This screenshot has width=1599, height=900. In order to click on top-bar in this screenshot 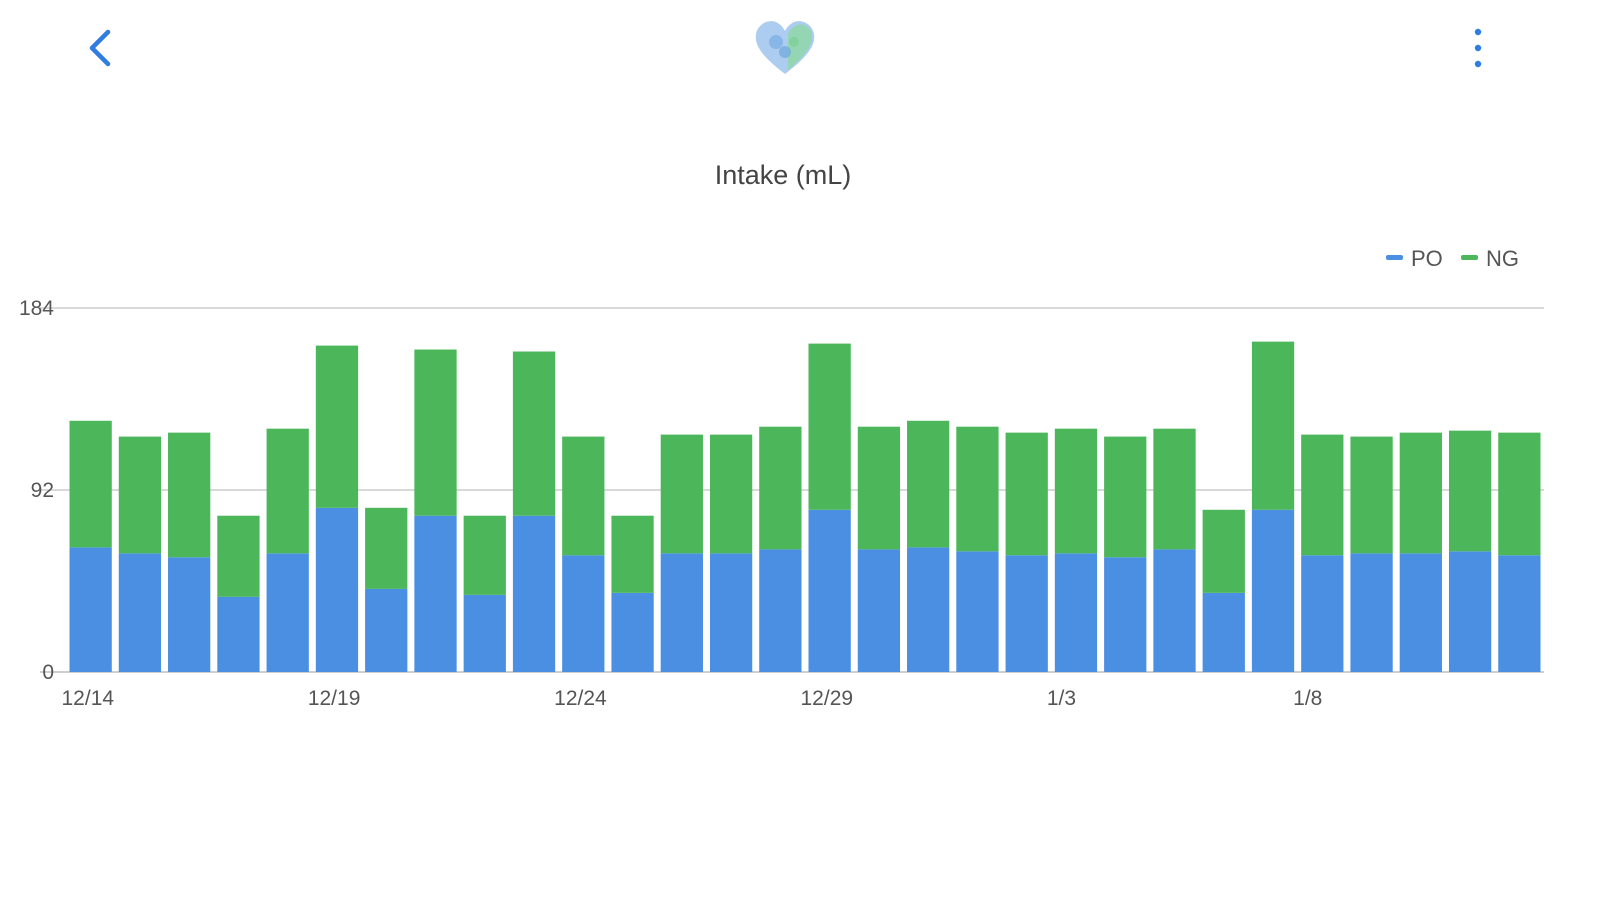, I will do `click(799, 50)`.